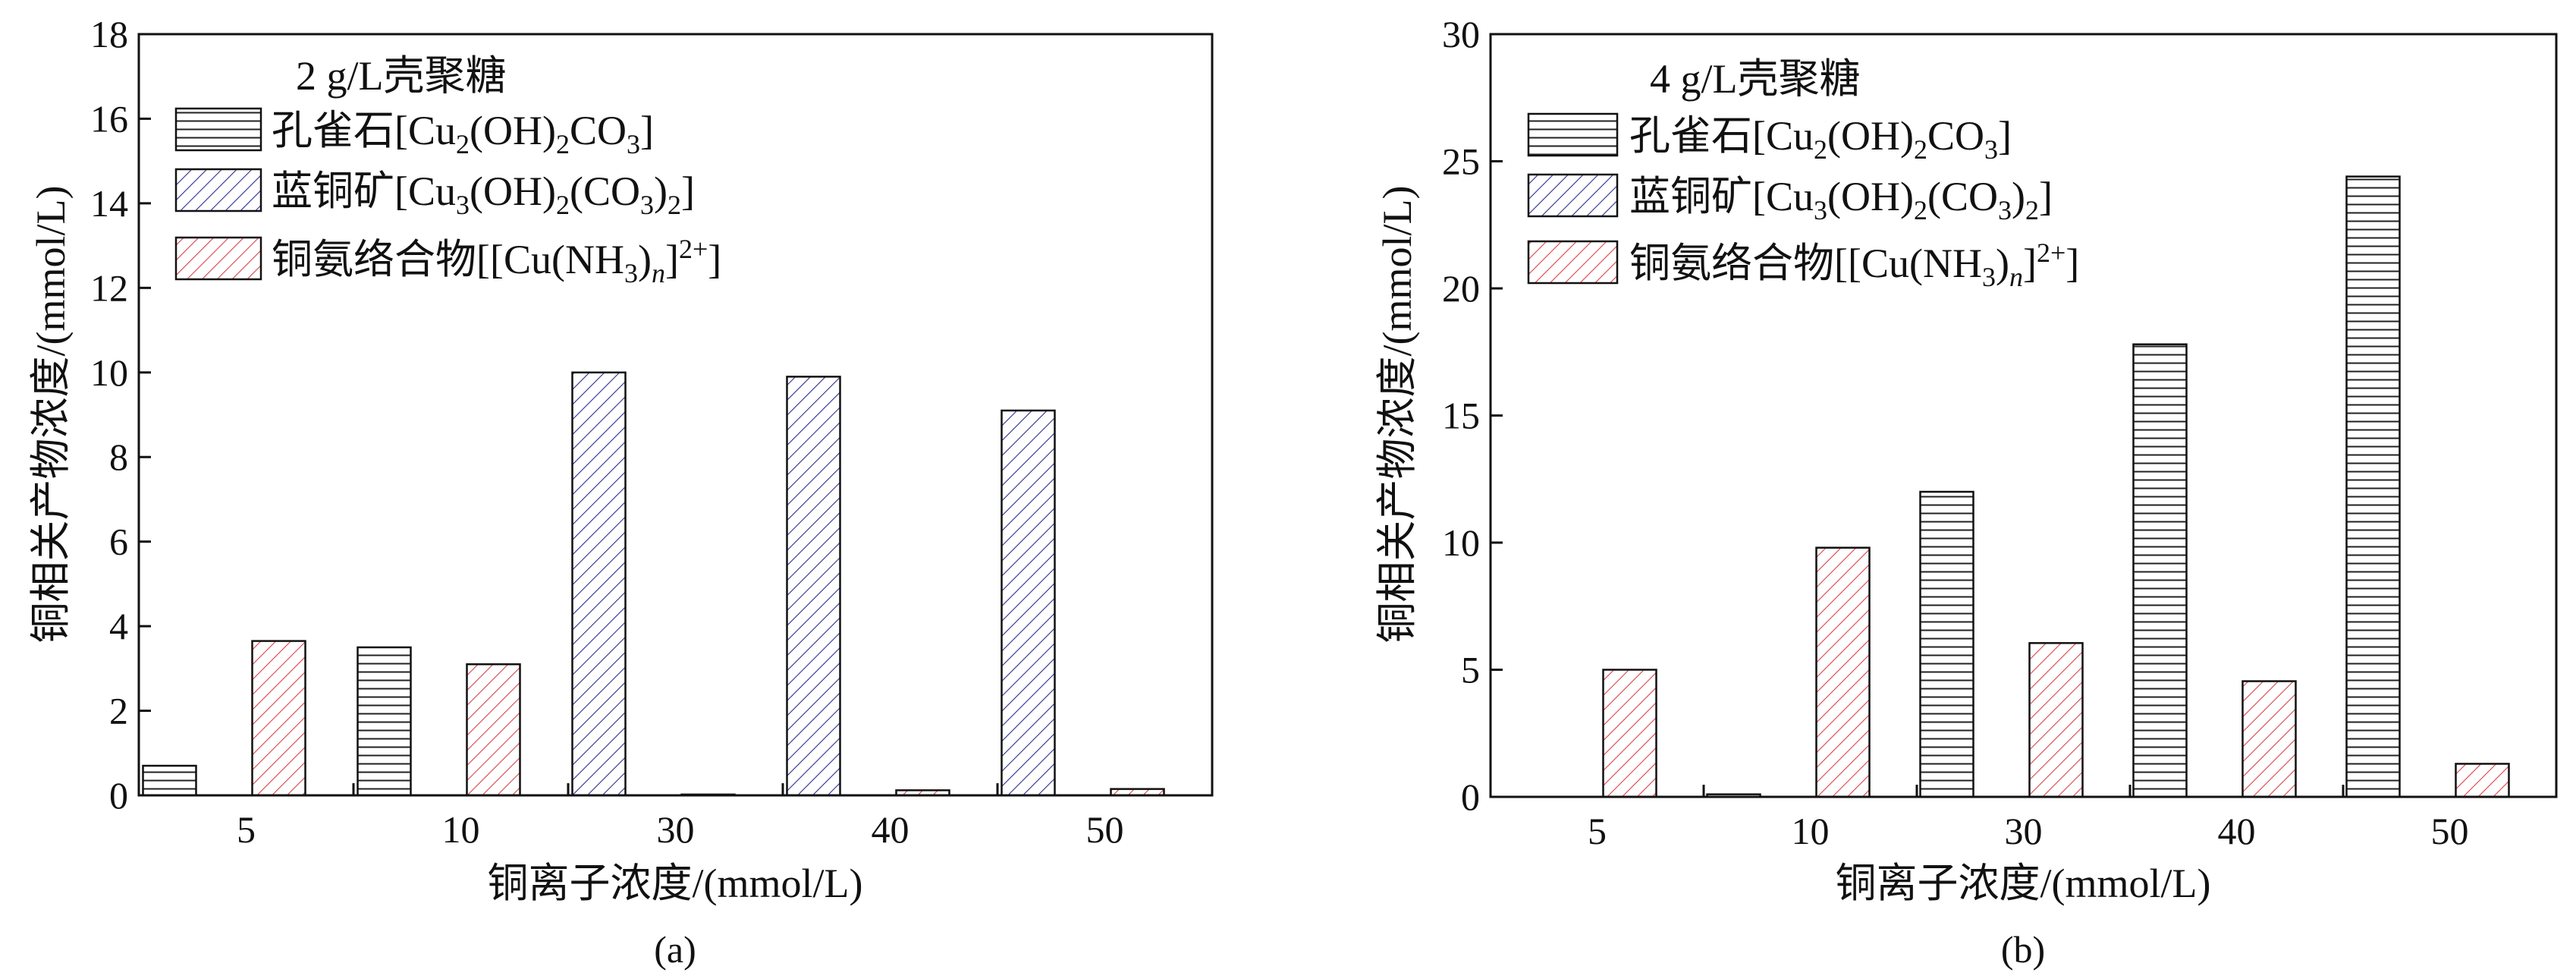 The image size is (2576, 979). I want to click on y-tick-label: 4, so click(118, 626).